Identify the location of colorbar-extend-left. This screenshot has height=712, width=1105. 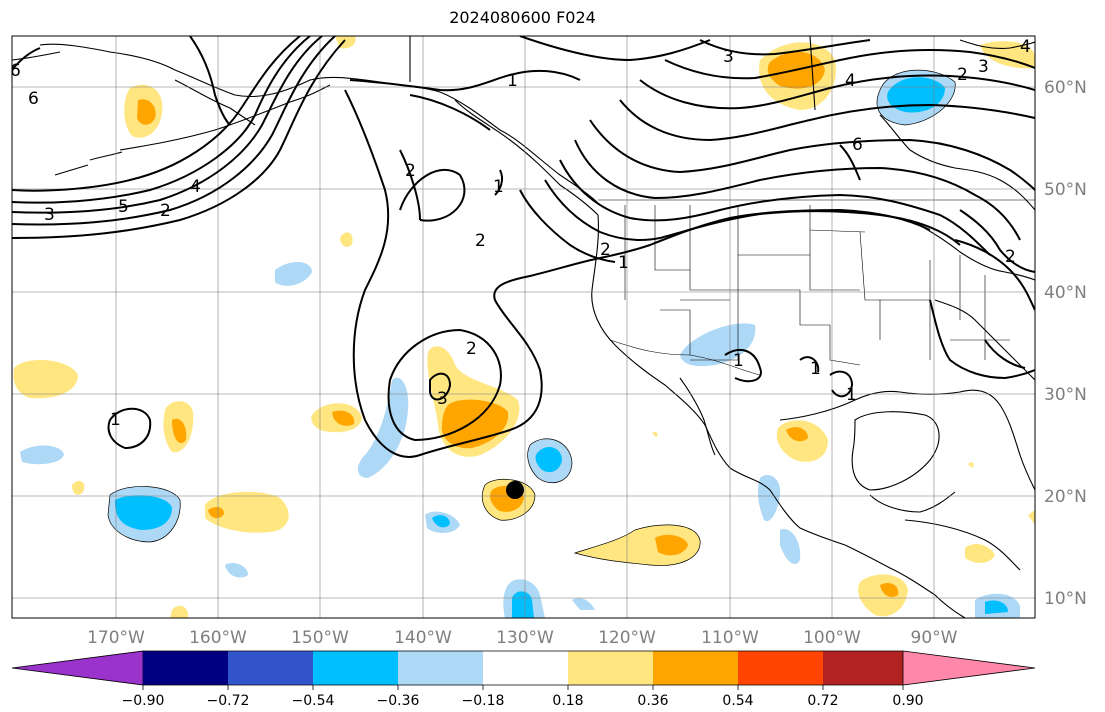
(77, 668).